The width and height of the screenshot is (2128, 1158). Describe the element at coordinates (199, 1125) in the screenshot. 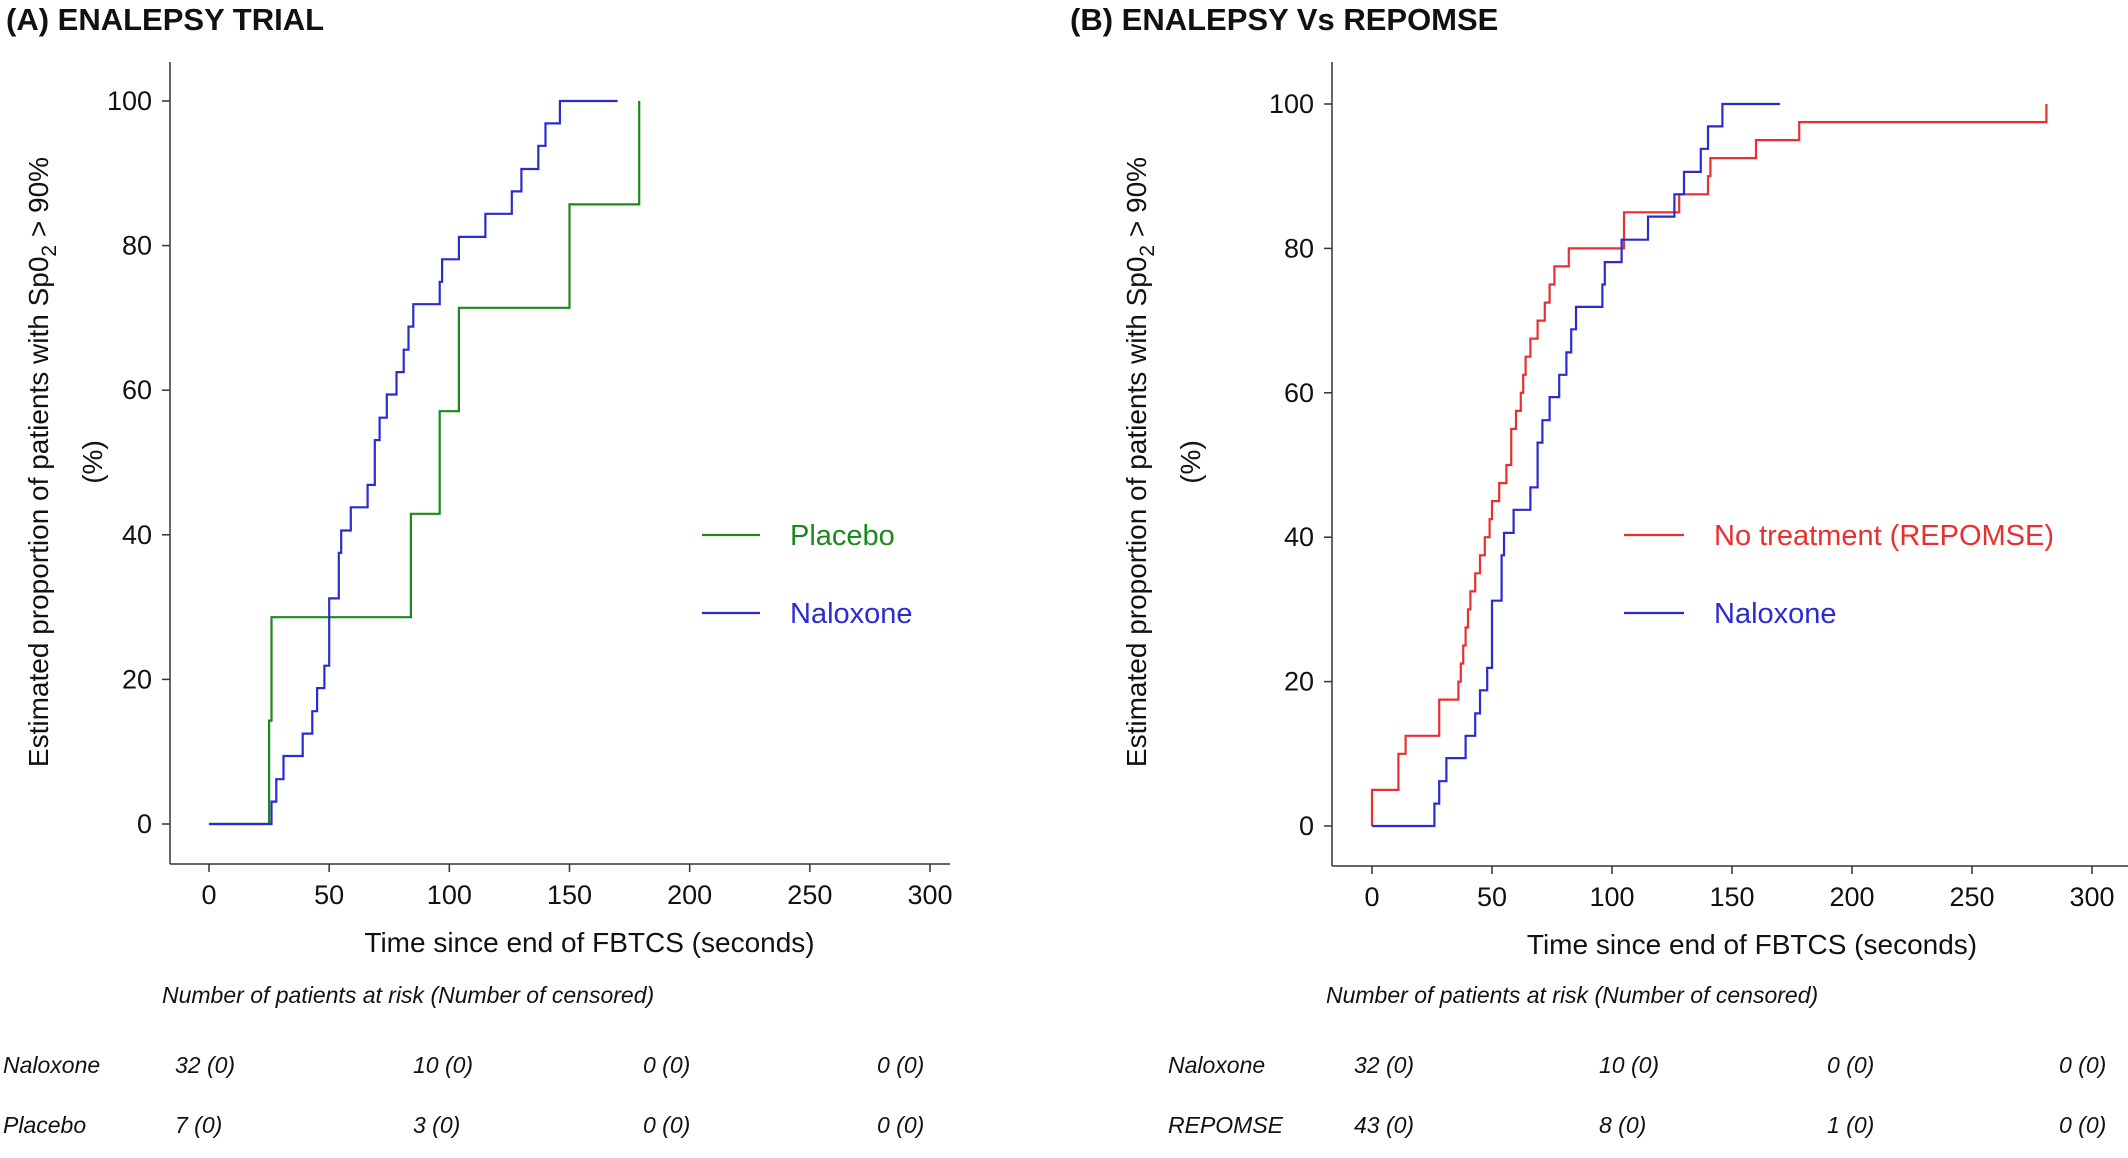

I see `risk-cell: 7 (0)` at that location.